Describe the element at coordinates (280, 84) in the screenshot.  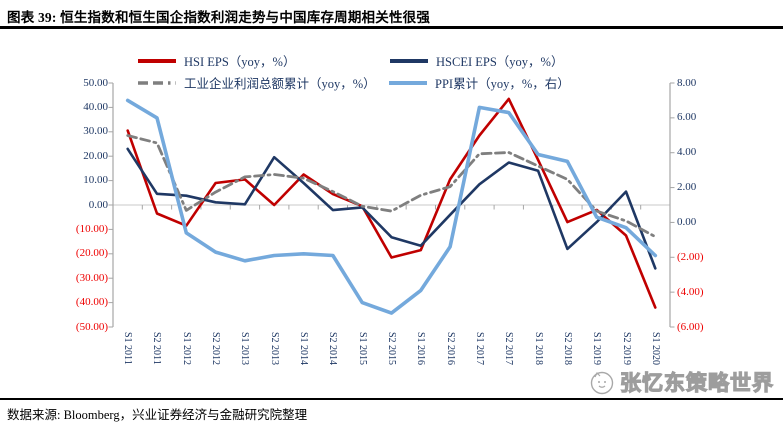
I see `legend-label: 工业企业利润总额累计（yoy，%）` at that location.